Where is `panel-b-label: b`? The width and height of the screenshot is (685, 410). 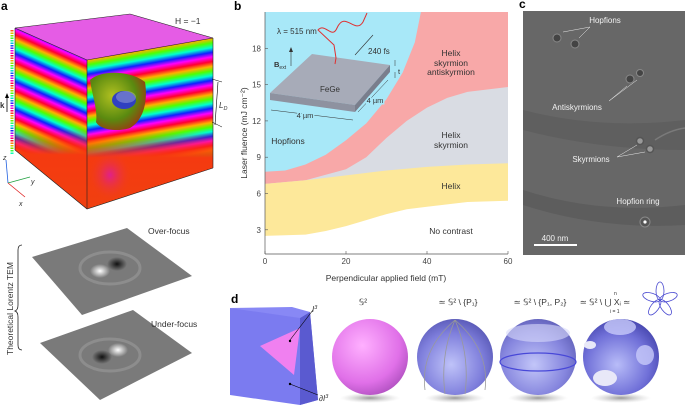 panel-b-label: b is located at coordinates (237, 6).